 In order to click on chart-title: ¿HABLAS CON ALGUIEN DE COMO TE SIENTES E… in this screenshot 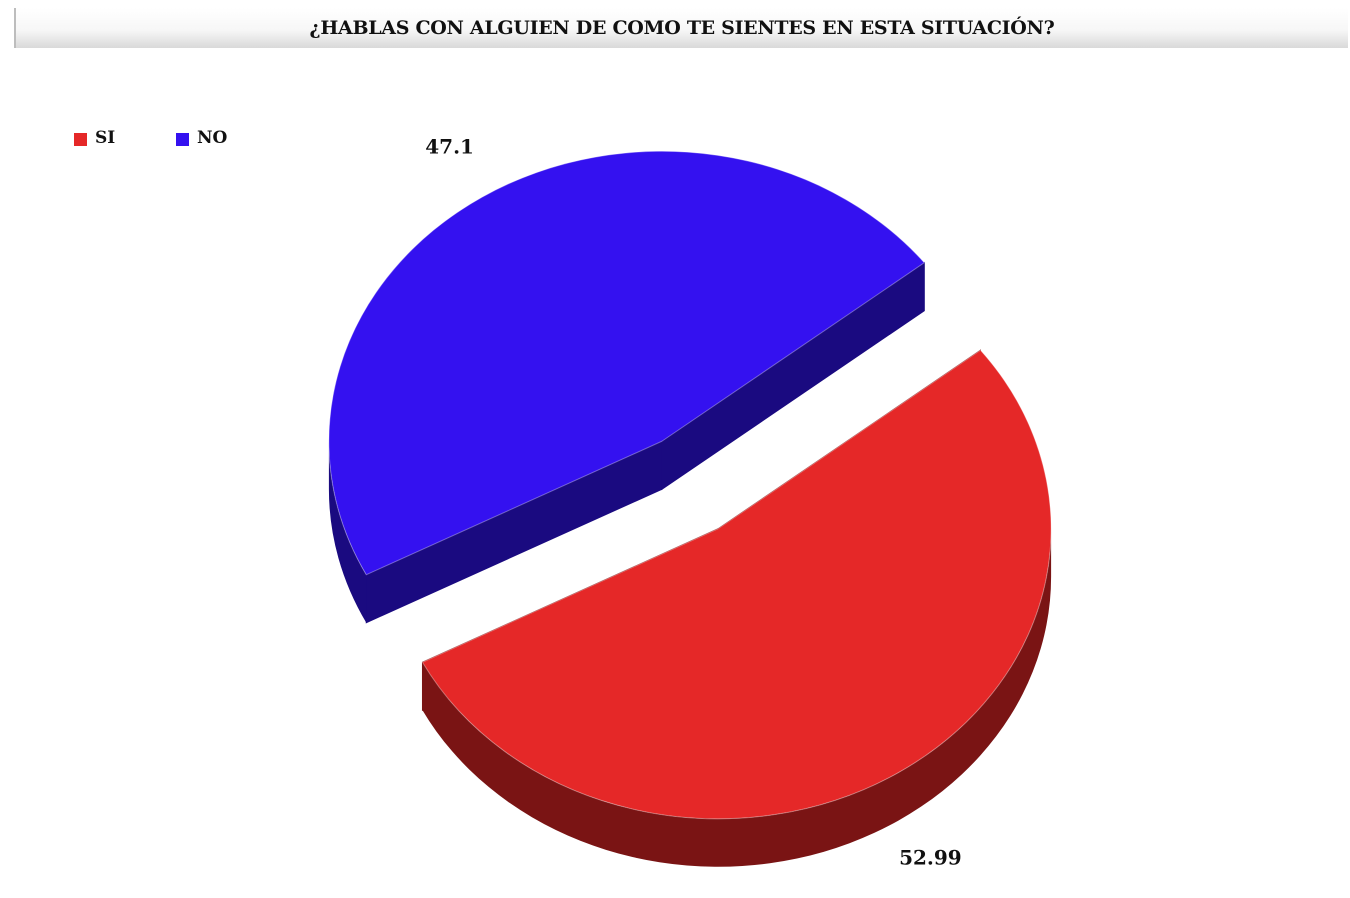, I will do `click(682, 28)`.